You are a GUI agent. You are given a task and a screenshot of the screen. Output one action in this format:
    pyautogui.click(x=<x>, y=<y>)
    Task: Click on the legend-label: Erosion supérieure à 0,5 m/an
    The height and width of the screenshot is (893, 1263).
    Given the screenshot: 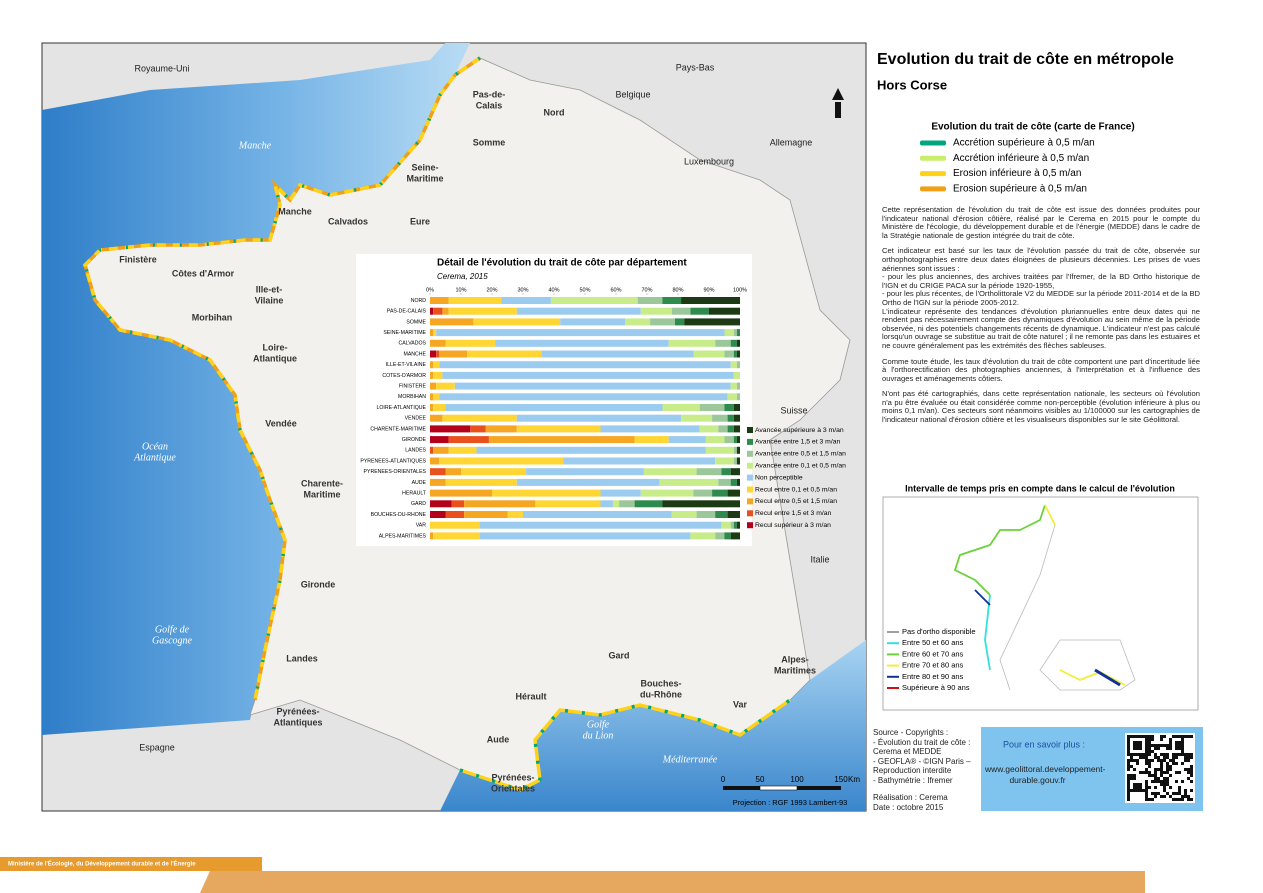 What is the action you would take?
    pyautogui.click(x=1020, y=189)
    